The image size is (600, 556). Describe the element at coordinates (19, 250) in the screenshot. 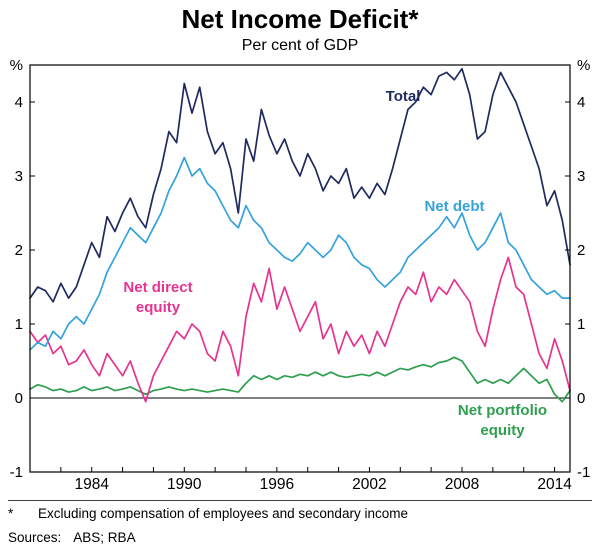

I see `y-axis-label-left: 2` at that location.